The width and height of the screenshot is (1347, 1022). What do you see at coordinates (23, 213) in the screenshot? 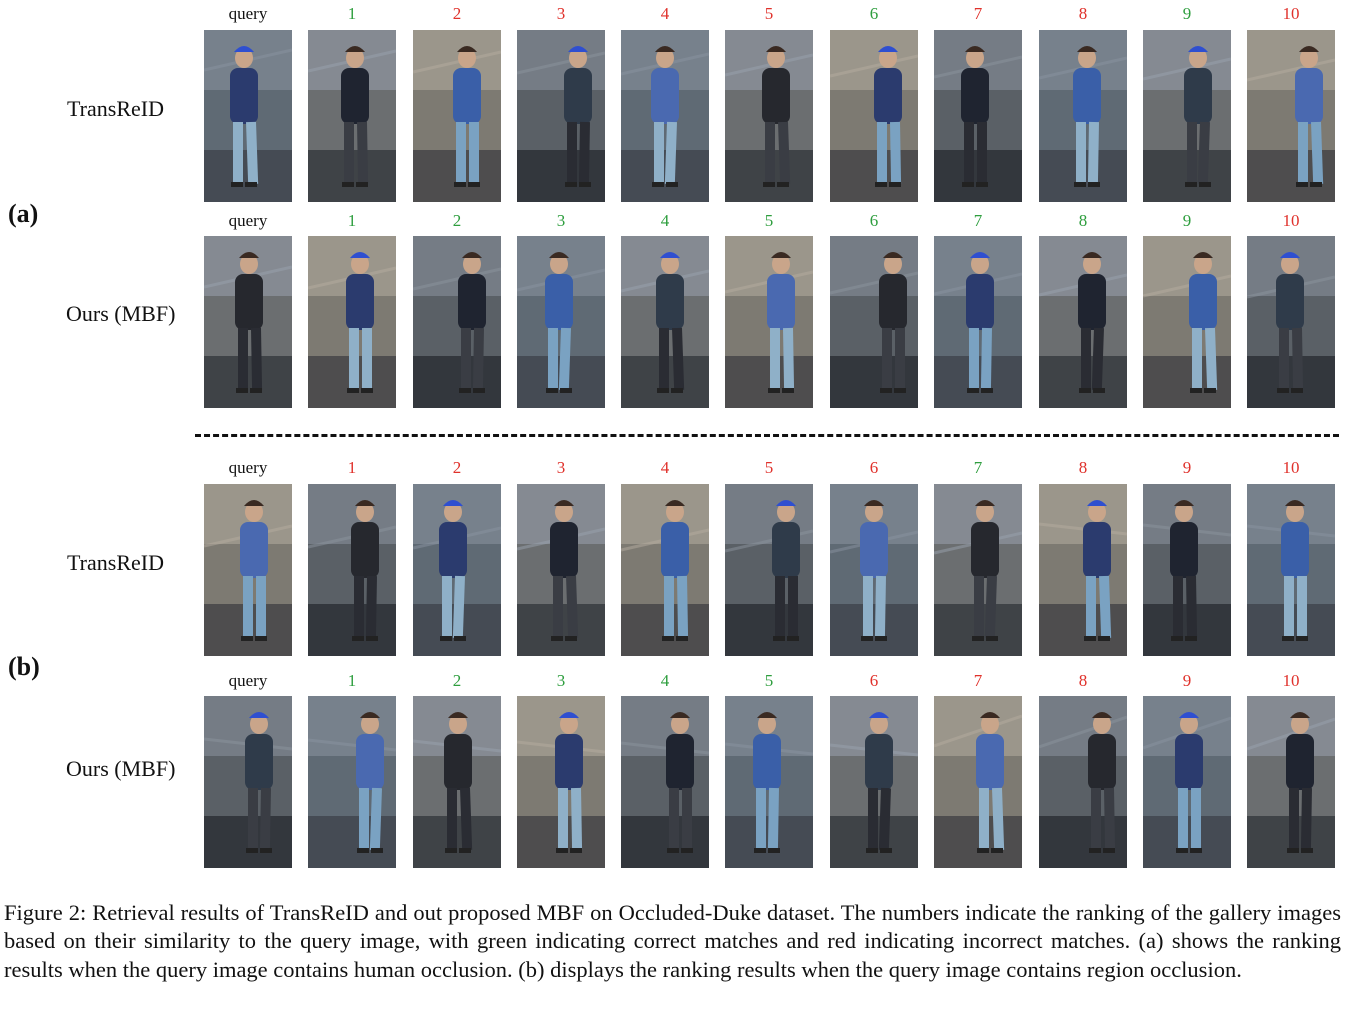
I see `panel-label-a: (a)` at bounding box center [23, 213].